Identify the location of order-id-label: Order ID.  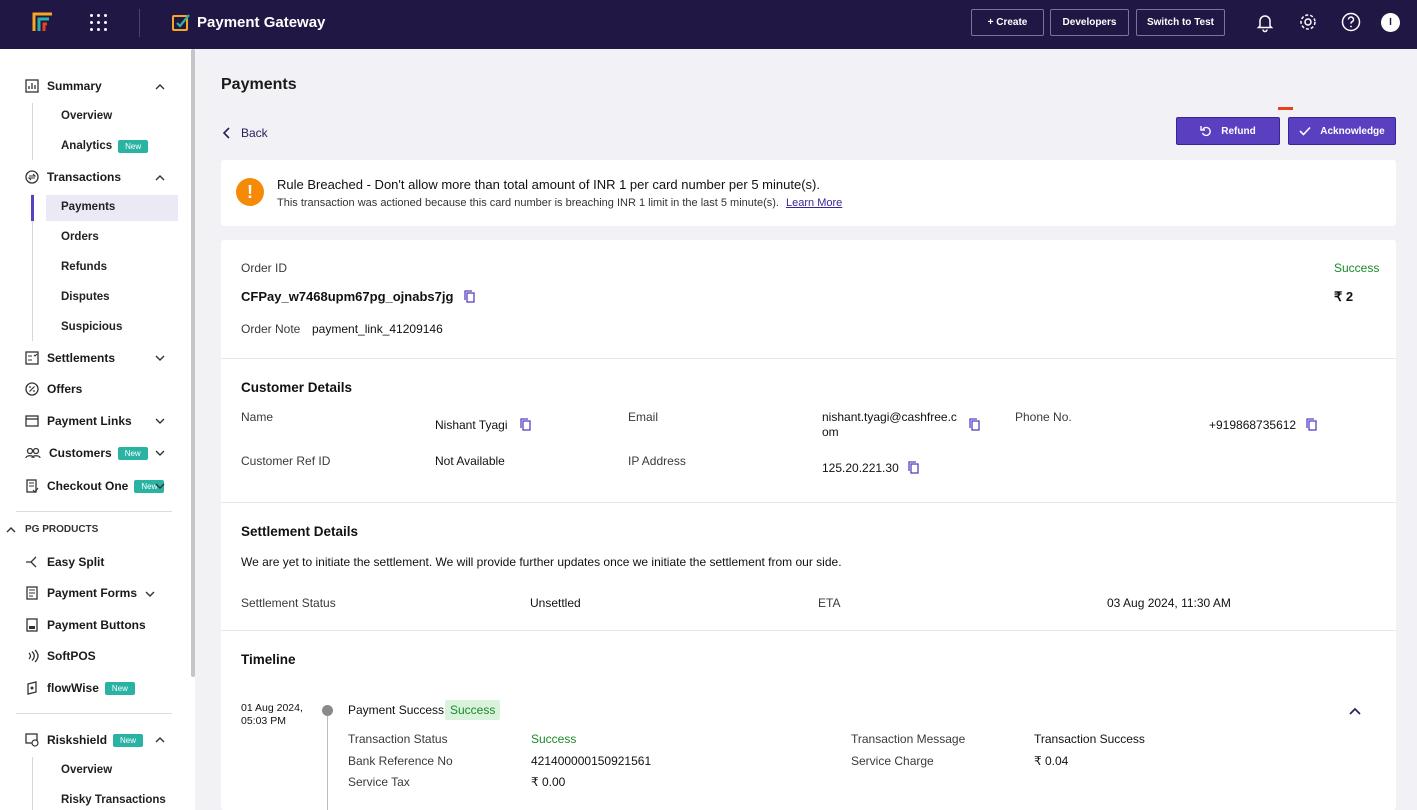
(264, 268).